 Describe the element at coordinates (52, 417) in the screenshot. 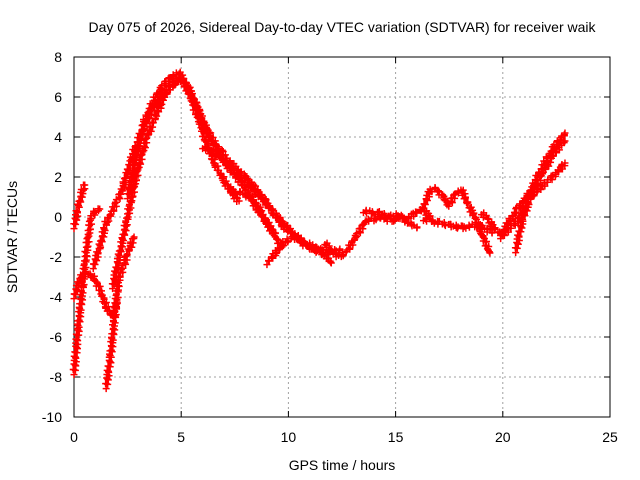

I see `y-tick-label: -10` at that location.